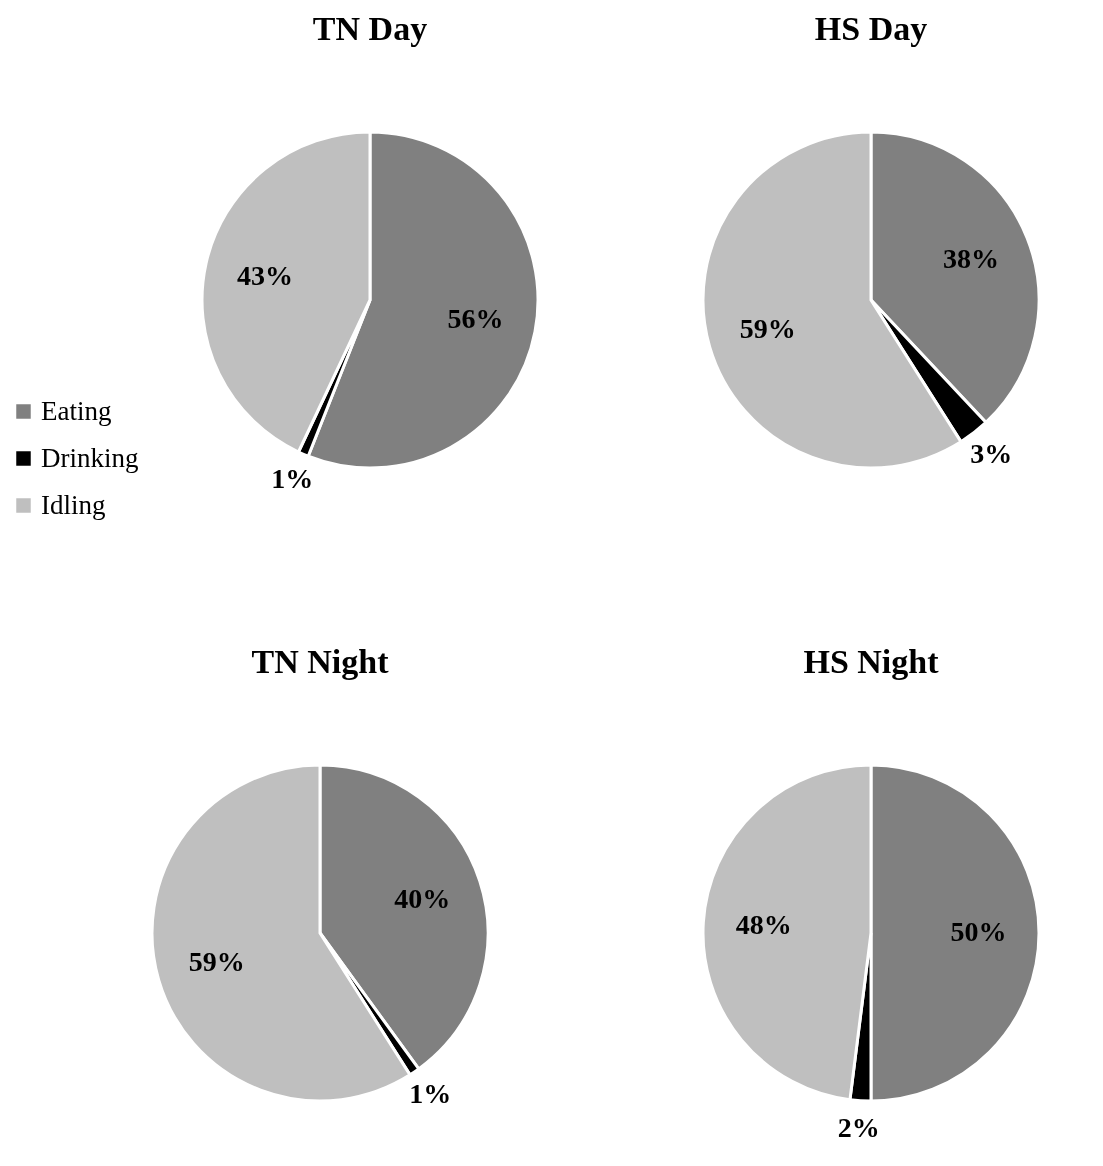 The width and height of the screenshot is (1103, 1166). What do you see at coordinates (871, 661) in the screenshot?
I see `chart-title: HS Night` at bounding box center [871, 661].